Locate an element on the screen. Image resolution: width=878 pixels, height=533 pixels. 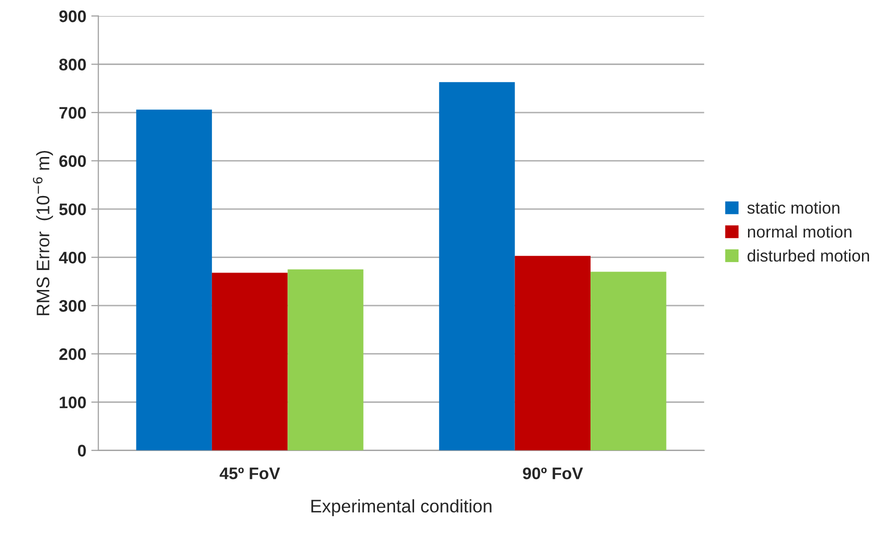
y-tick-label: 400 is located at coordinates (72, 258).